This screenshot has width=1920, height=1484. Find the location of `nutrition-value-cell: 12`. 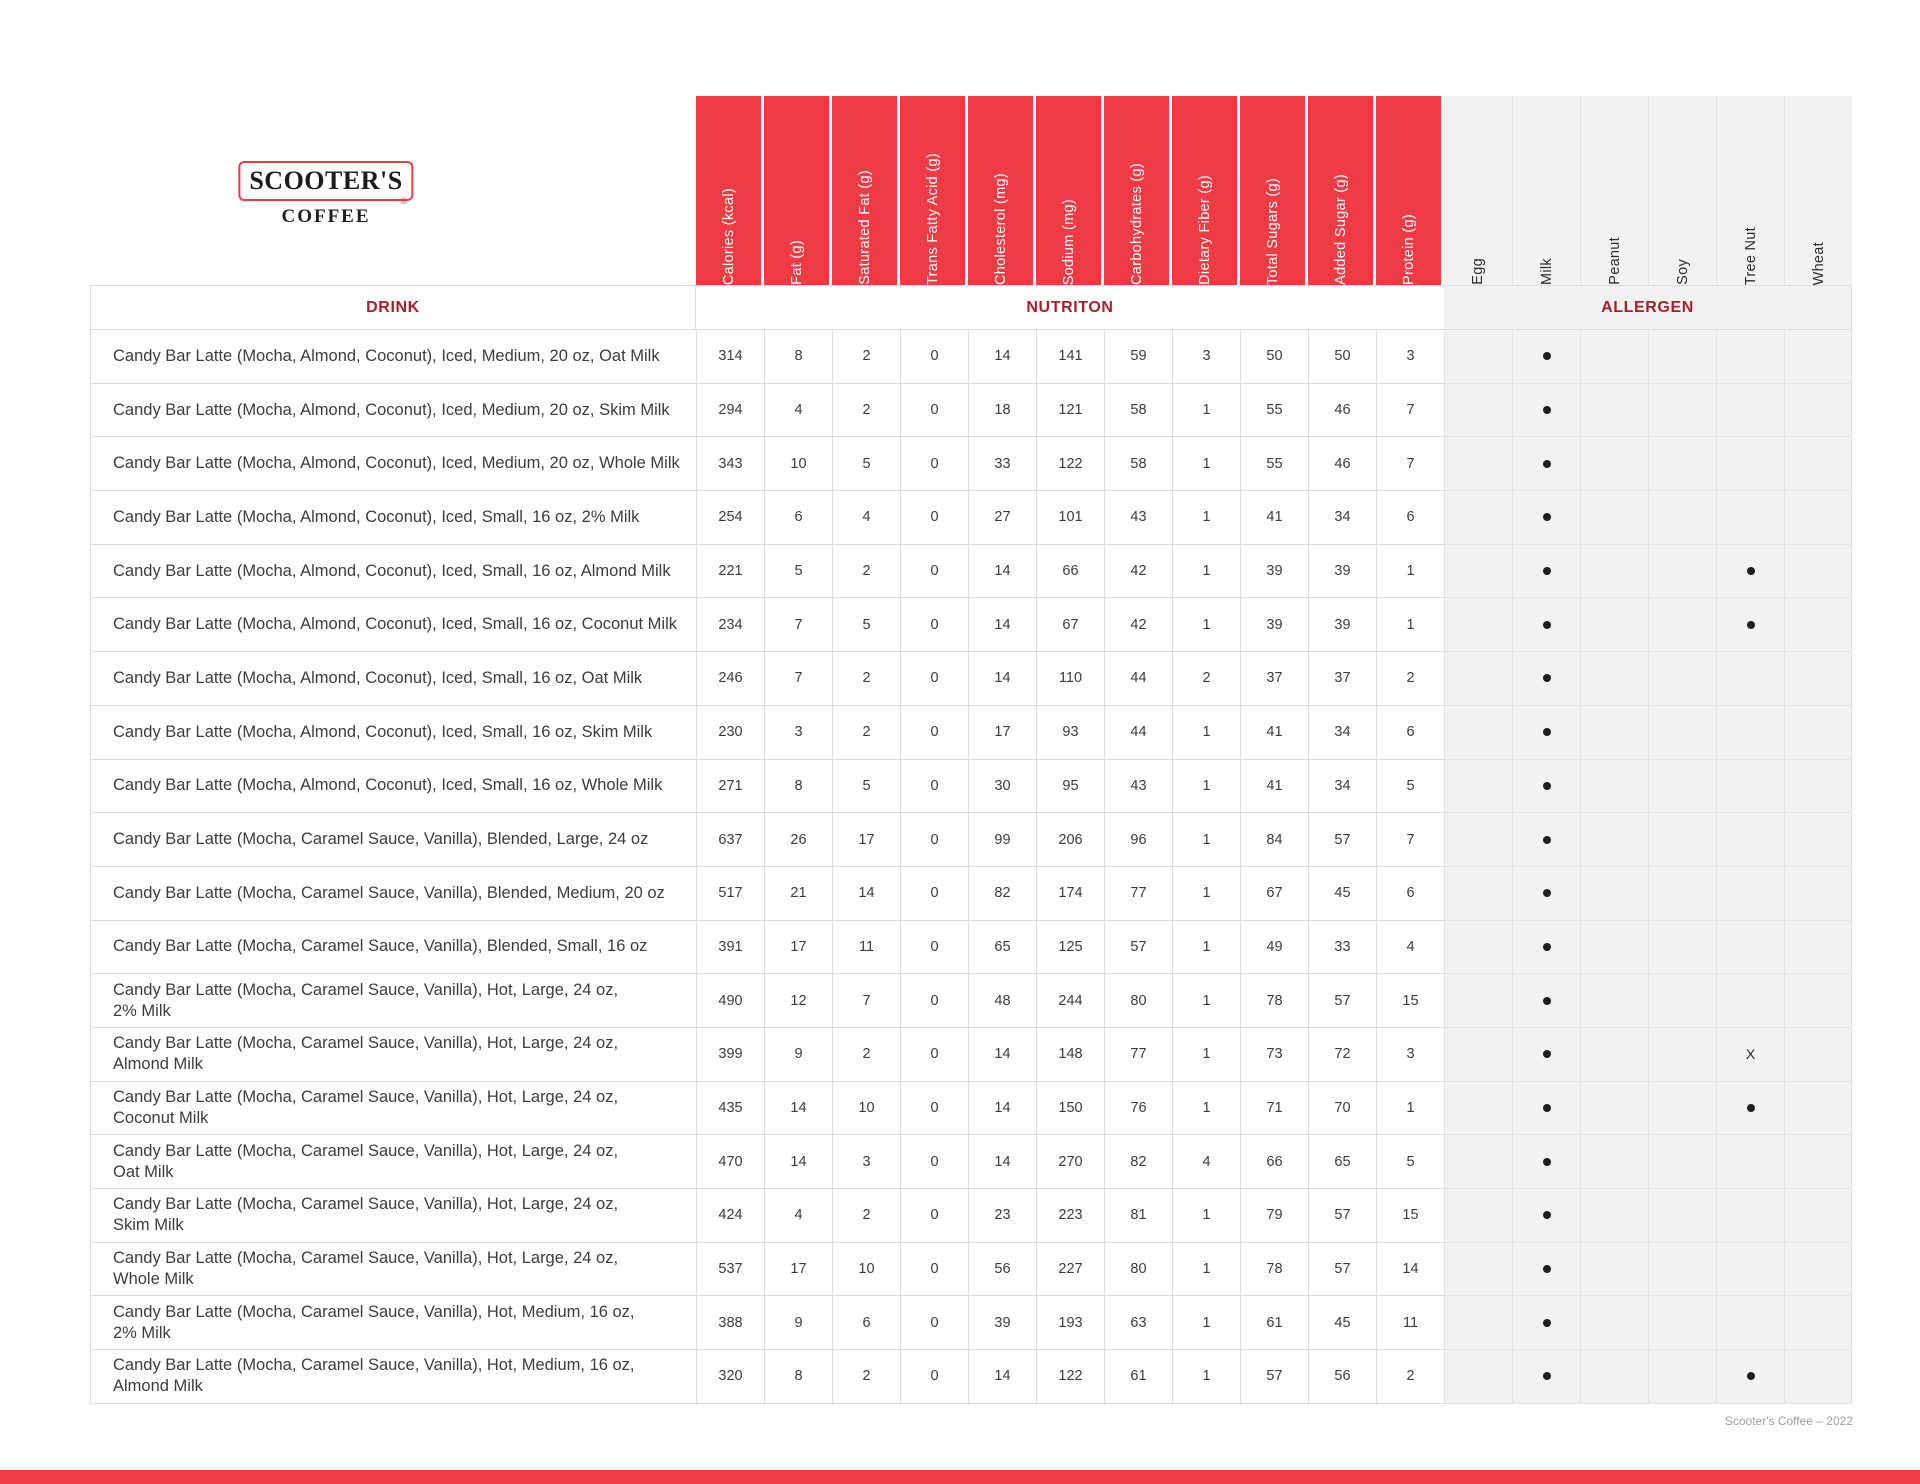

nutrition-value-cell: 12 is located at coordinates (798, 1001).